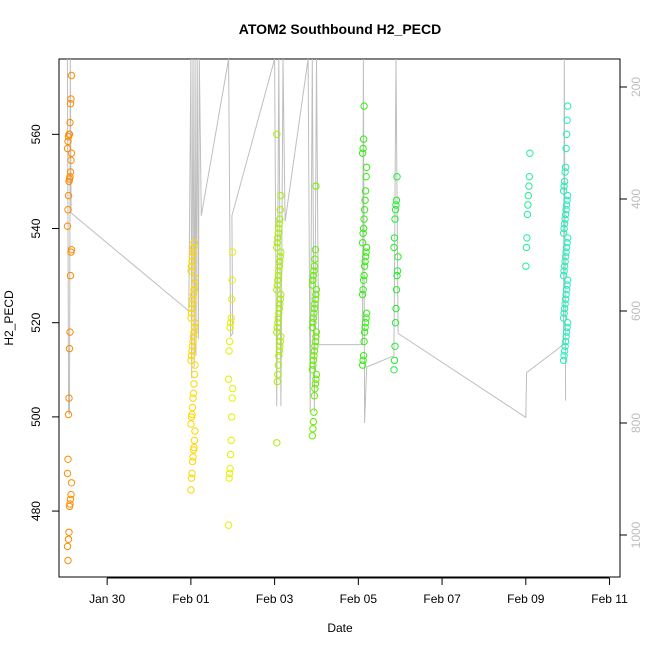  What do you see at coordinates (191, 599) in the screenshot?
I see `x-tick-label: Feb 01` at bounding box center [191, 599].